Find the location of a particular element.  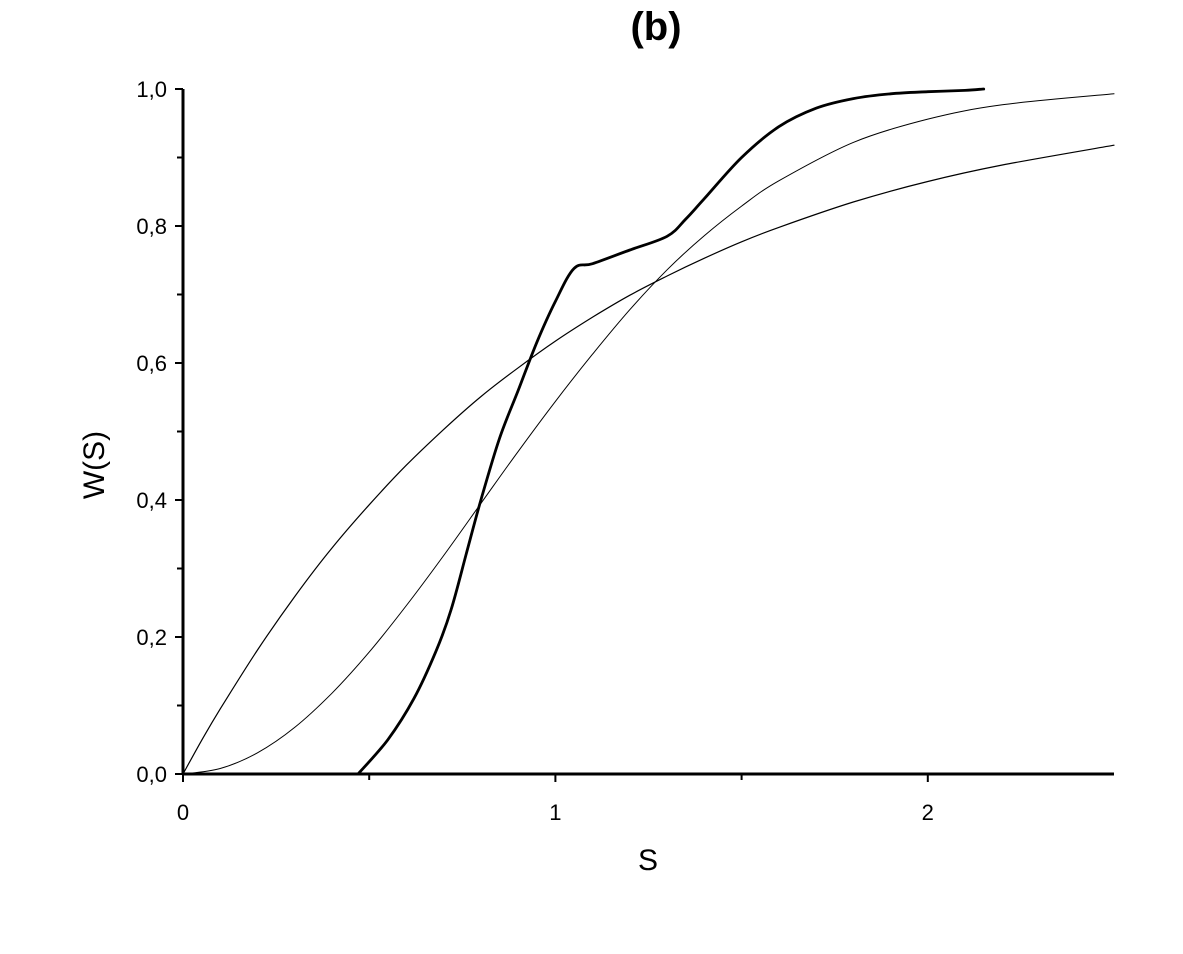

y-tick-label: 1,0 is located at coordinates (151, 89).